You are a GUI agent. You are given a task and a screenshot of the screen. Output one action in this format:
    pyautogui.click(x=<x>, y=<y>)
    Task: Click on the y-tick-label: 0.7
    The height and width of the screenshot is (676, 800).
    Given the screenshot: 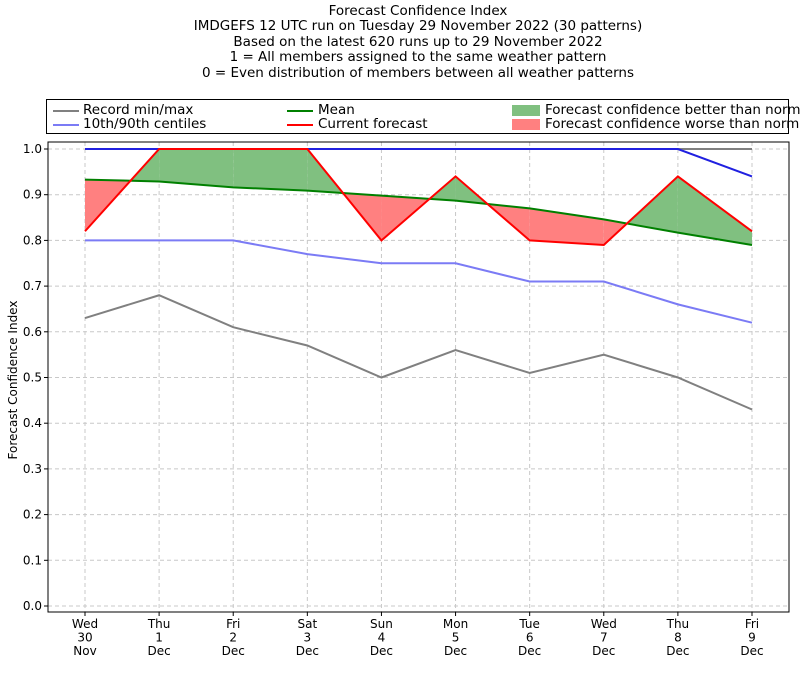 What is the action you would take?
    pyautogui.click(x=32, y=286)
    